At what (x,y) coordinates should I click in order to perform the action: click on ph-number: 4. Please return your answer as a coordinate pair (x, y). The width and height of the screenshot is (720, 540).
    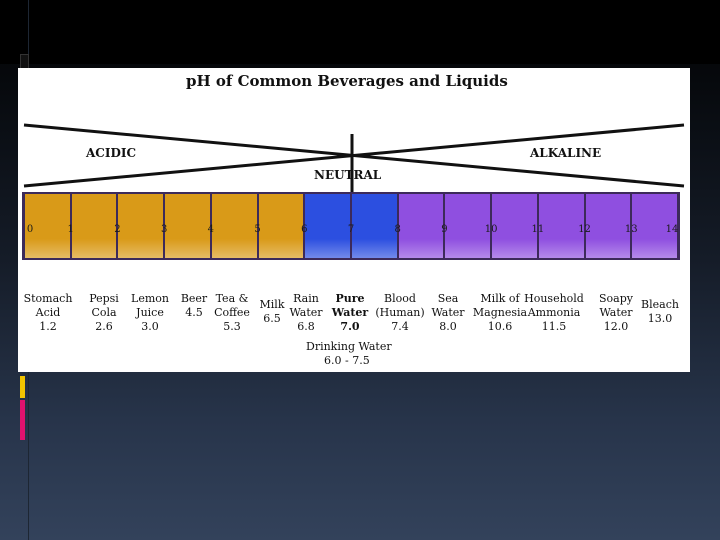
    Looking at the image, I should click on (211, 229).